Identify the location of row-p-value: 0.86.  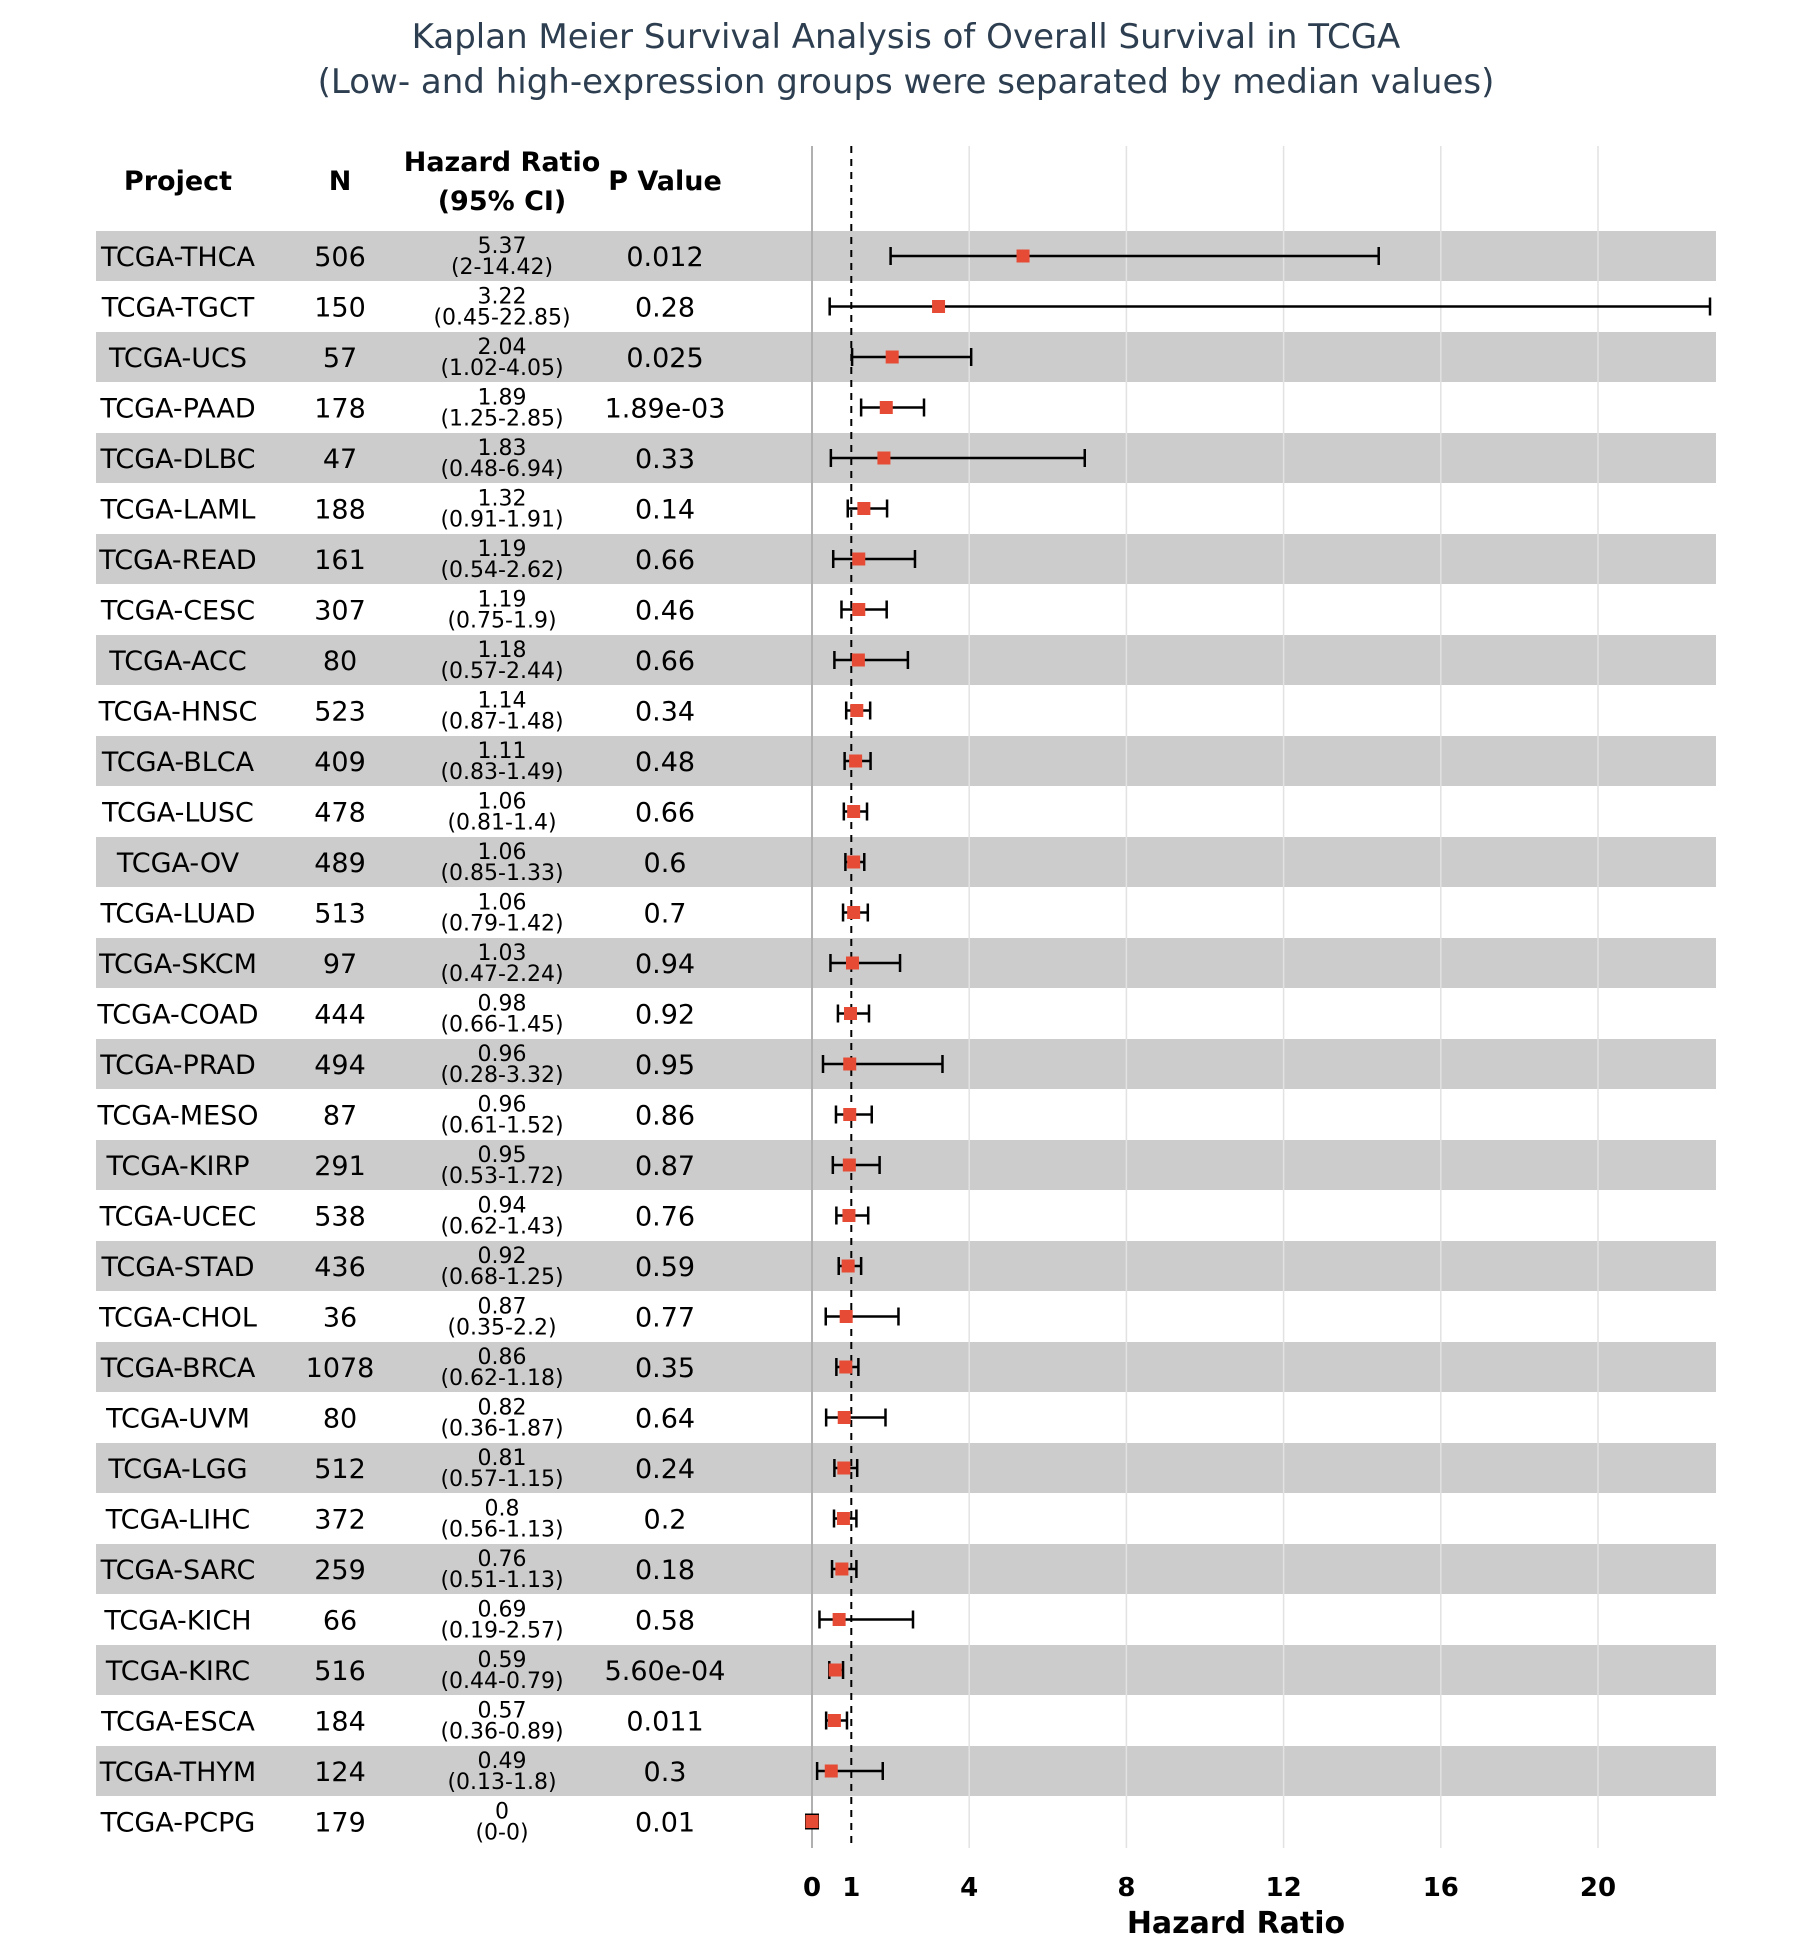
(665, 1116).